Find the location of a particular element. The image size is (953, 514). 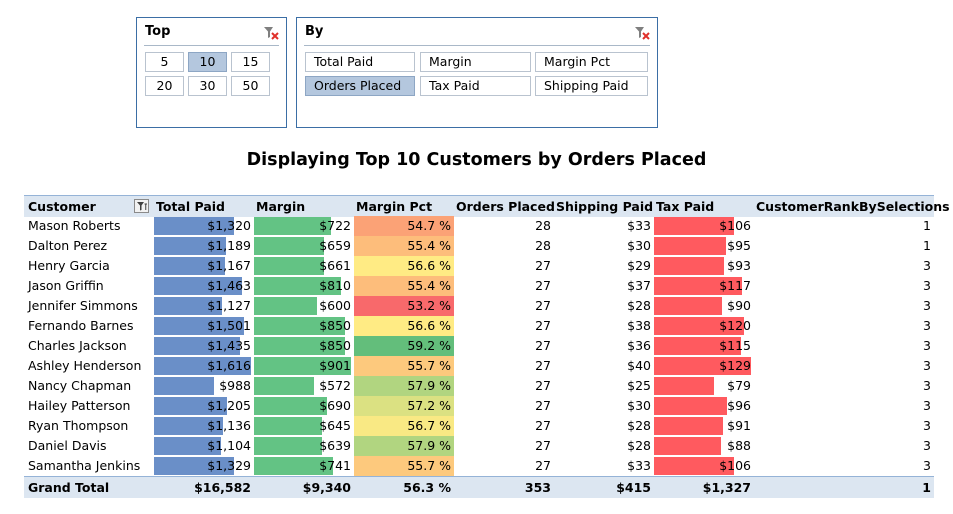

total-paid-value: $1,136 is located at coordinates (229, 425).